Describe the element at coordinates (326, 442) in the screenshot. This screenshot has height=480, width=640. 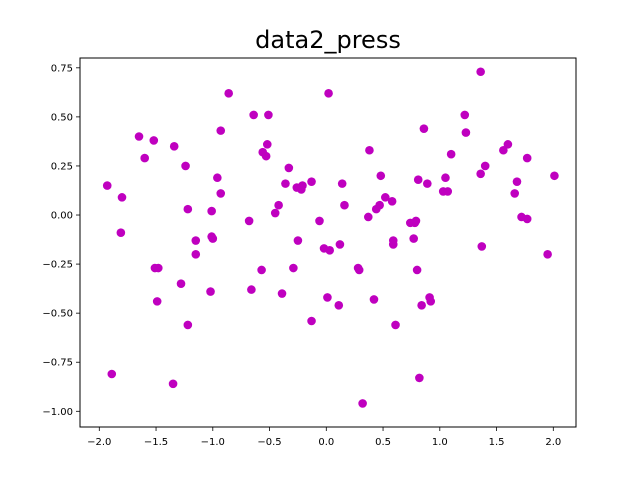
I see `x-tick-label: 0.0` at that location.